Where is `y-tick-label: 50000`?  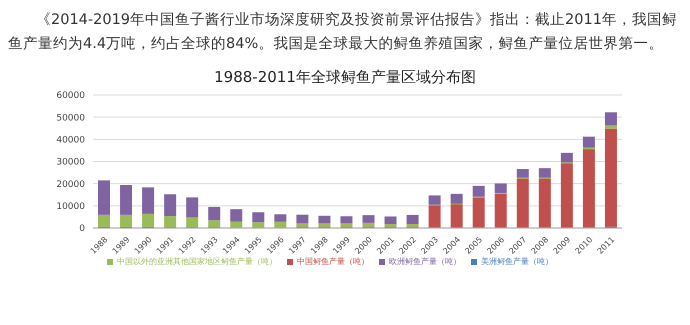
y-tick-label: 50000 is located at coordinates (71, 118).